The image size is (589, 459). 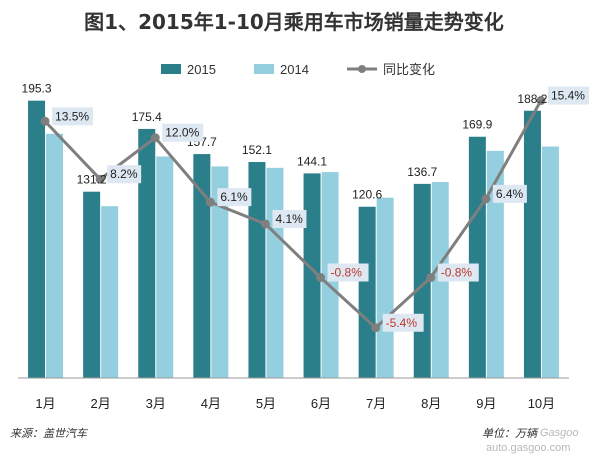 I want to click on watermark: Gasgoo auto.gasgoo.com, so click(x=532, y=440).